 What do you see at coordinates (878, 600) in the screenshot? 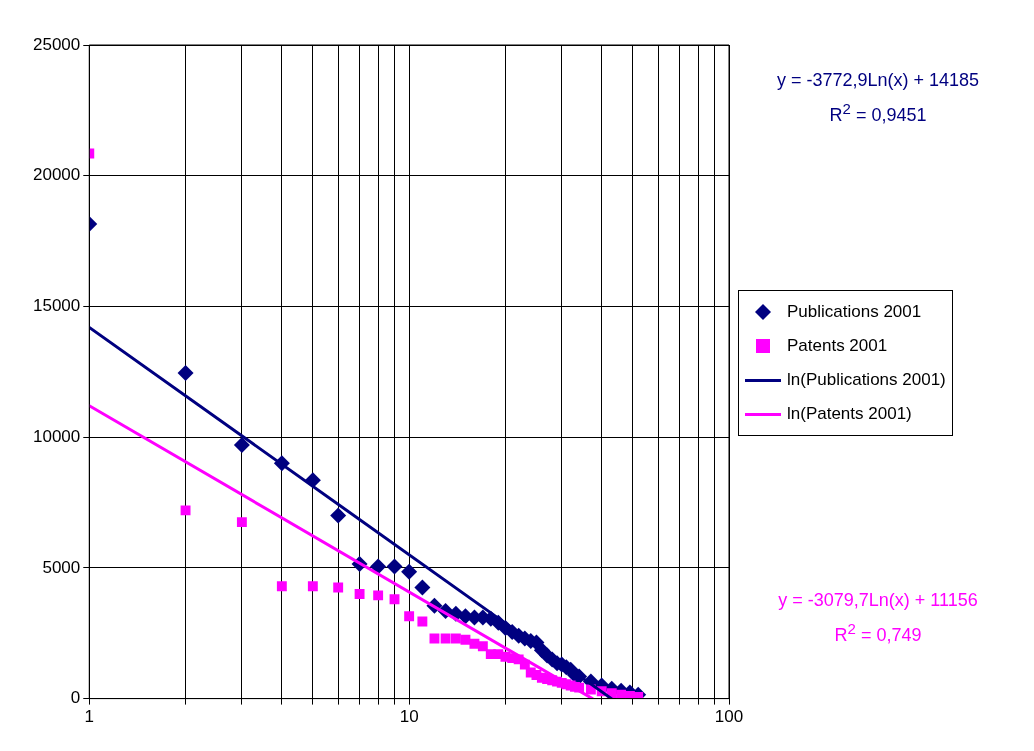
I see `text: y = -3079,7Ln(x) + 11156` at bounding box center [878, 600].